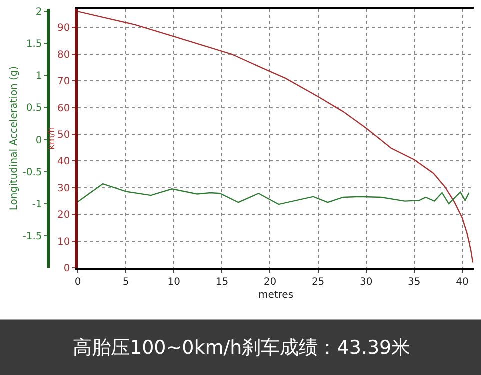 Image resolution: width=481 pixels, height=375 pixels. Describe the element at coordinates (14, 138) in the screenshot. I see `y2-axis-title: Longitudinal Acceleration (g)` at that location.